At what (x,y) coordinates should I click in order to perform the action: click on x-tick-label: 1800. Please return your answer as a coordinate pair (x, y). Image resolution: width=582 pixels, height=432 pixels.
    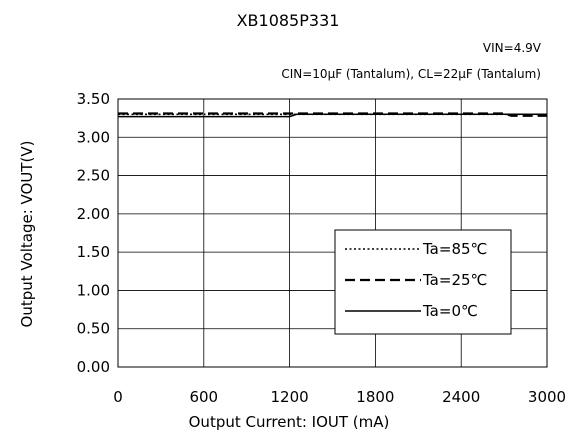
    Looking at the image, I should click on (375, 397).